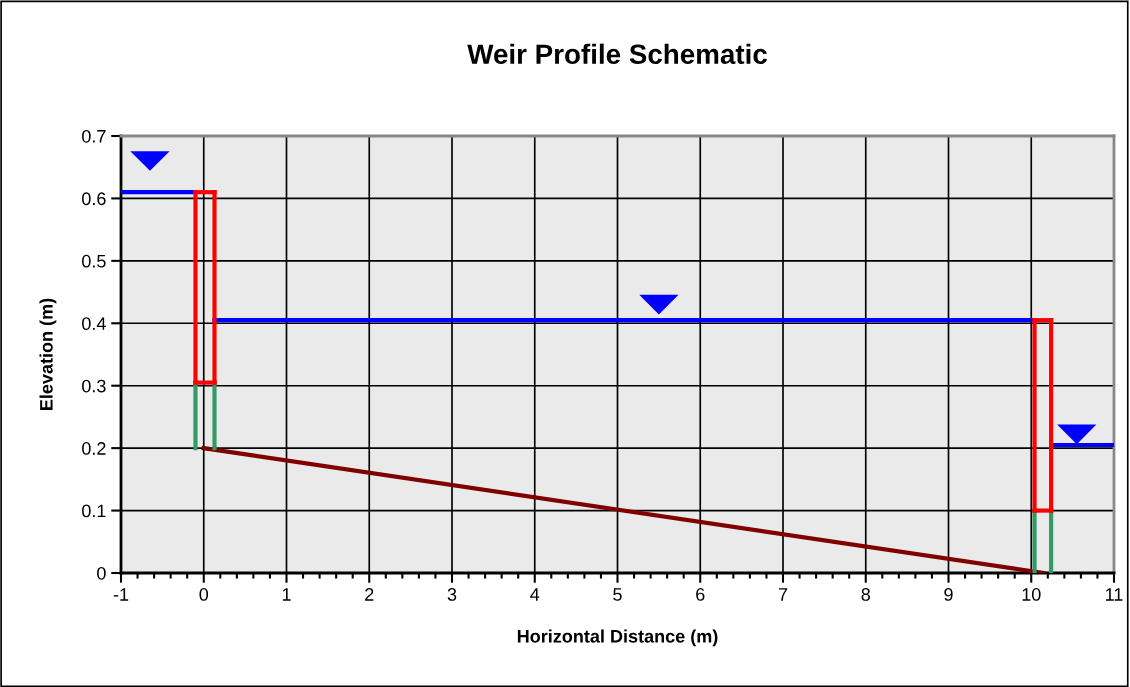  What do you see at coordinates (94, 261) in the screenshot?
I see `y-tick-label: 0.5` at bounding box center [94, 261].